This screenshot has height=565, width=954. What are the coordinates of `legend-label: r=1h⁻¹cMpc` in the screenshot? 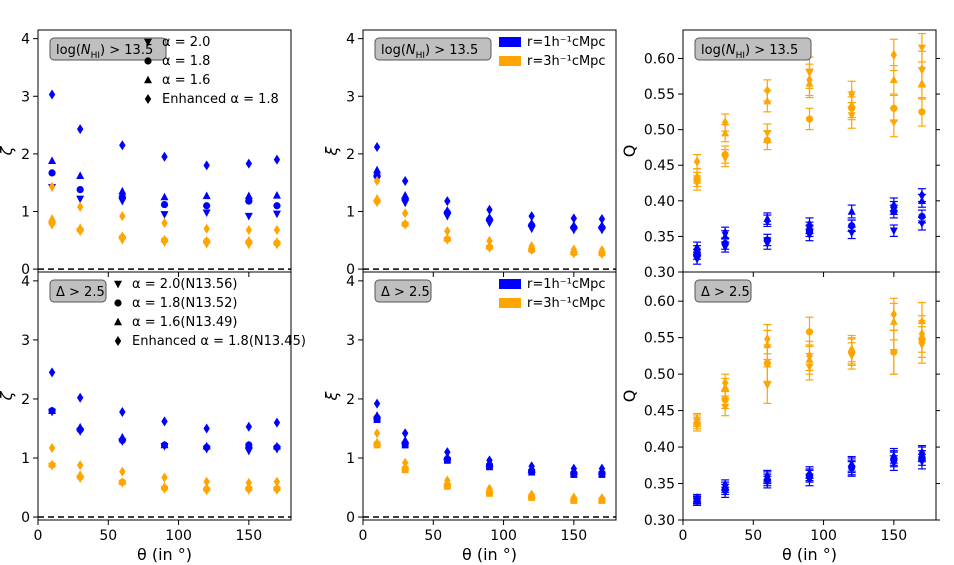 It's located at (566, 284).